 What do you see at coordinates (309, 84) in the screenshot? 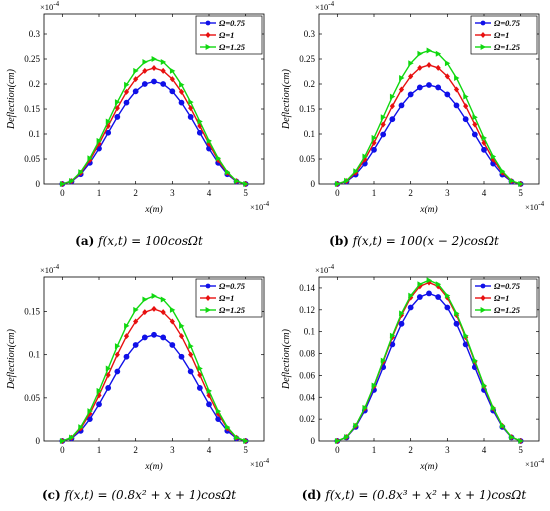
I see `y-tick-label: 0.2` at bounding box center [309, 84].